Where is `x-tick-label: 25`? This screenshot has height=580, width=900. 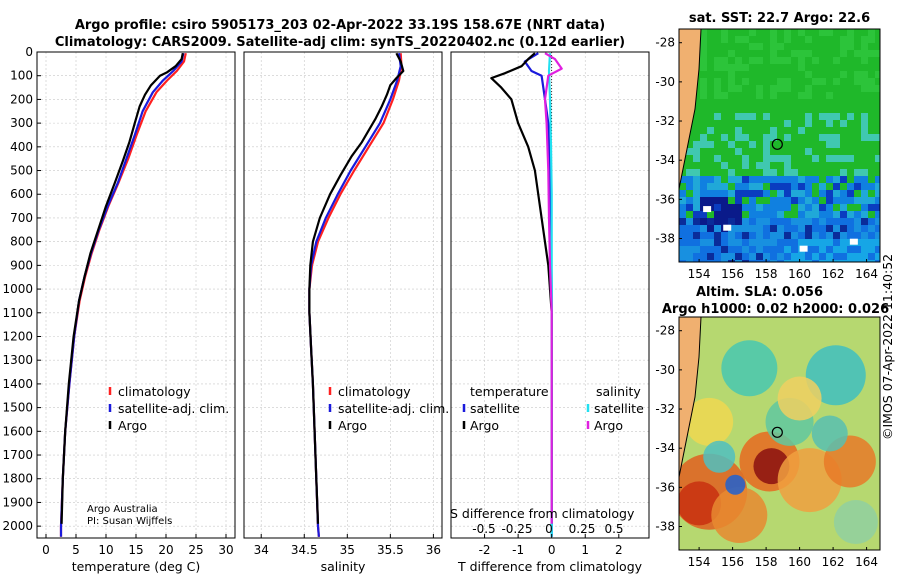 x-tick-label: 25 is located at coordinates (195, 550).